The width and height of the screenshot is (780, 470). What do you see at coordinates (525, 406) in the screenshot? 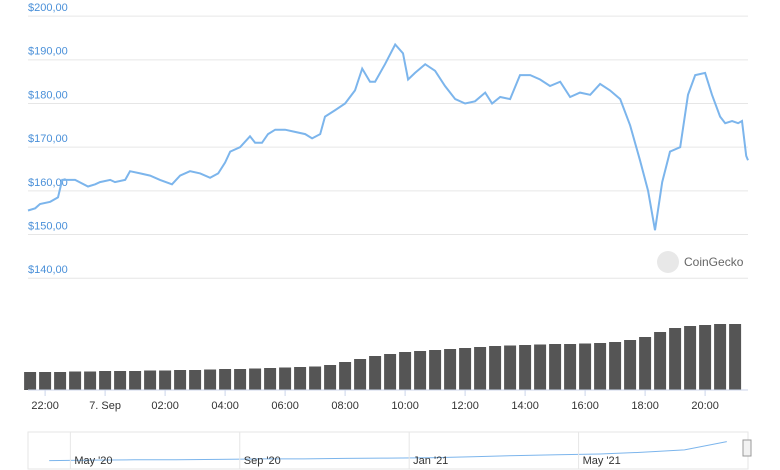
I see `x-tick-label: 14:00` at bounding box center [525, 406].